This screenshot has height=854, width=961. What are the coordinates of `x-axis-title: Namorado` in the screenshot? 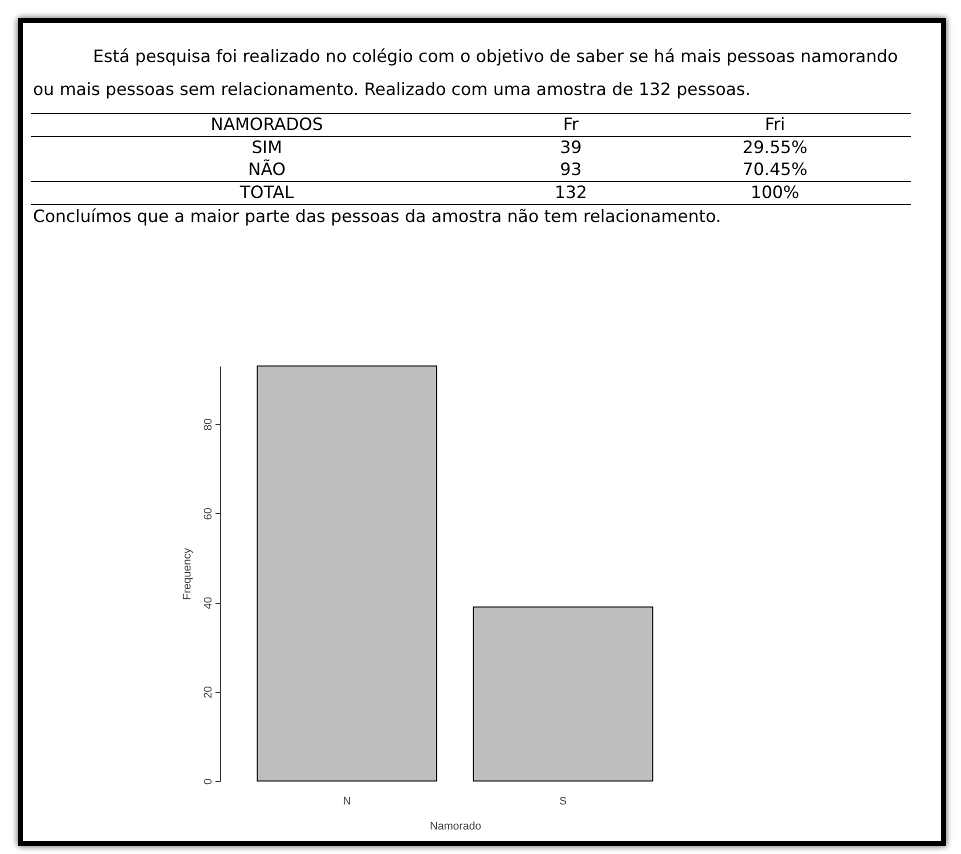 It's located at (456, 826).